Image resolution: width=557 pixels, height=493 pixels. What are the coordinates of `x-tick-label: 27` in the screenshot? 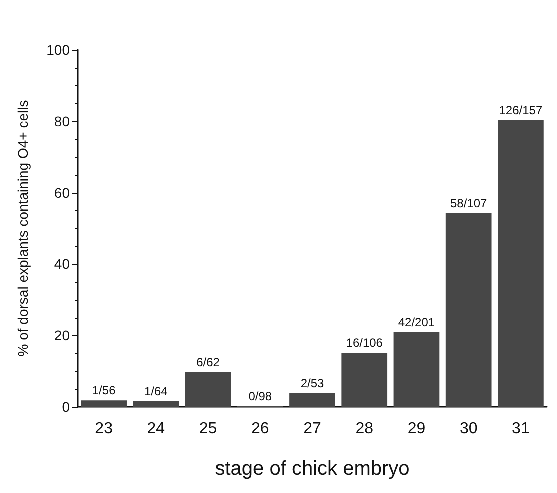 It's located at (313, 429).